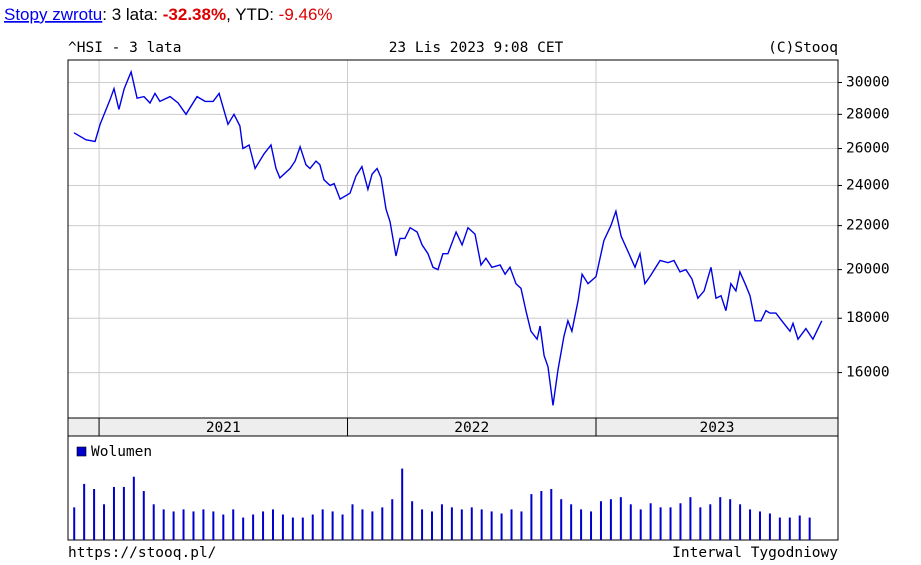 The image size is (921, 565). What do you see at coordinates (125, 48) in the screenshot?
I see `chart-title: ^HSI - 3 lata` at bounding box center [125, 48].